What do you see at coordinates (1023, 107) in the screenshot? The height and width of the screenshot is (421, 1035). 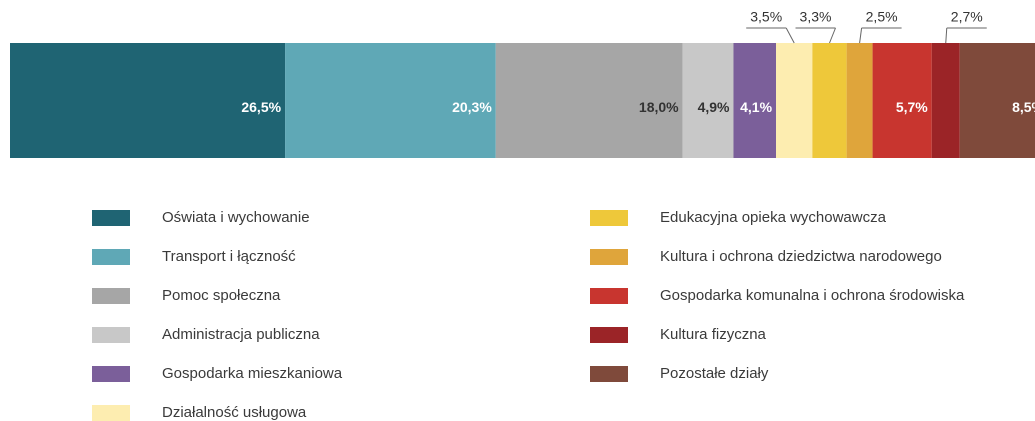 I see `value-label: 8,5%` at bounding box center [1023, 107].